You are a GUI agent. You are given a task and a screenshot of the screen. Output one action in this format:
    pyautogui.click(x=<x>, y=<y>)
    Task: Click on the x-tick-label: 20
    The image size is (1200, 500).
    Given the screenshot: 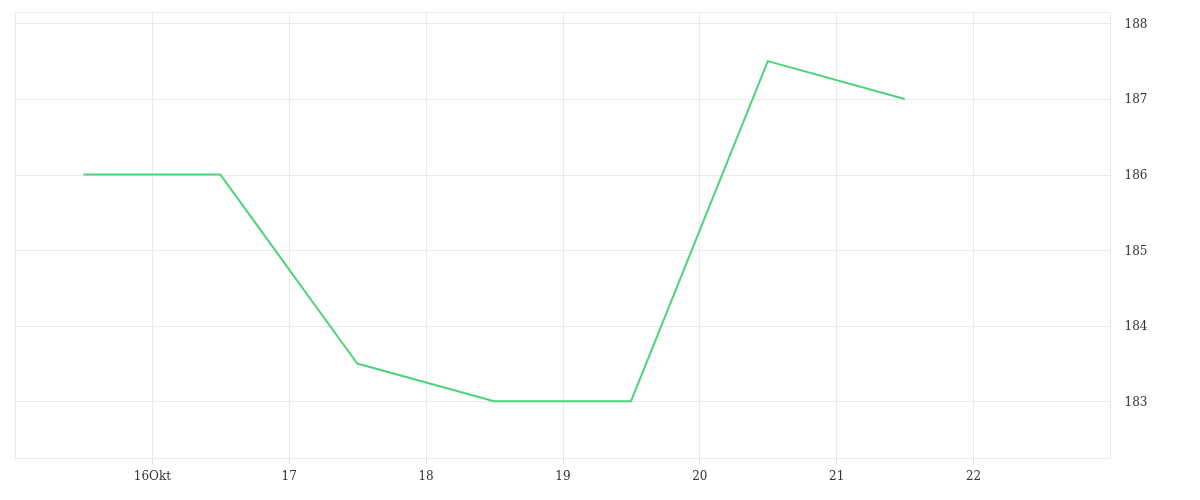 What is the action you would take?
    pyautogui.click(x=700, y=475)
    